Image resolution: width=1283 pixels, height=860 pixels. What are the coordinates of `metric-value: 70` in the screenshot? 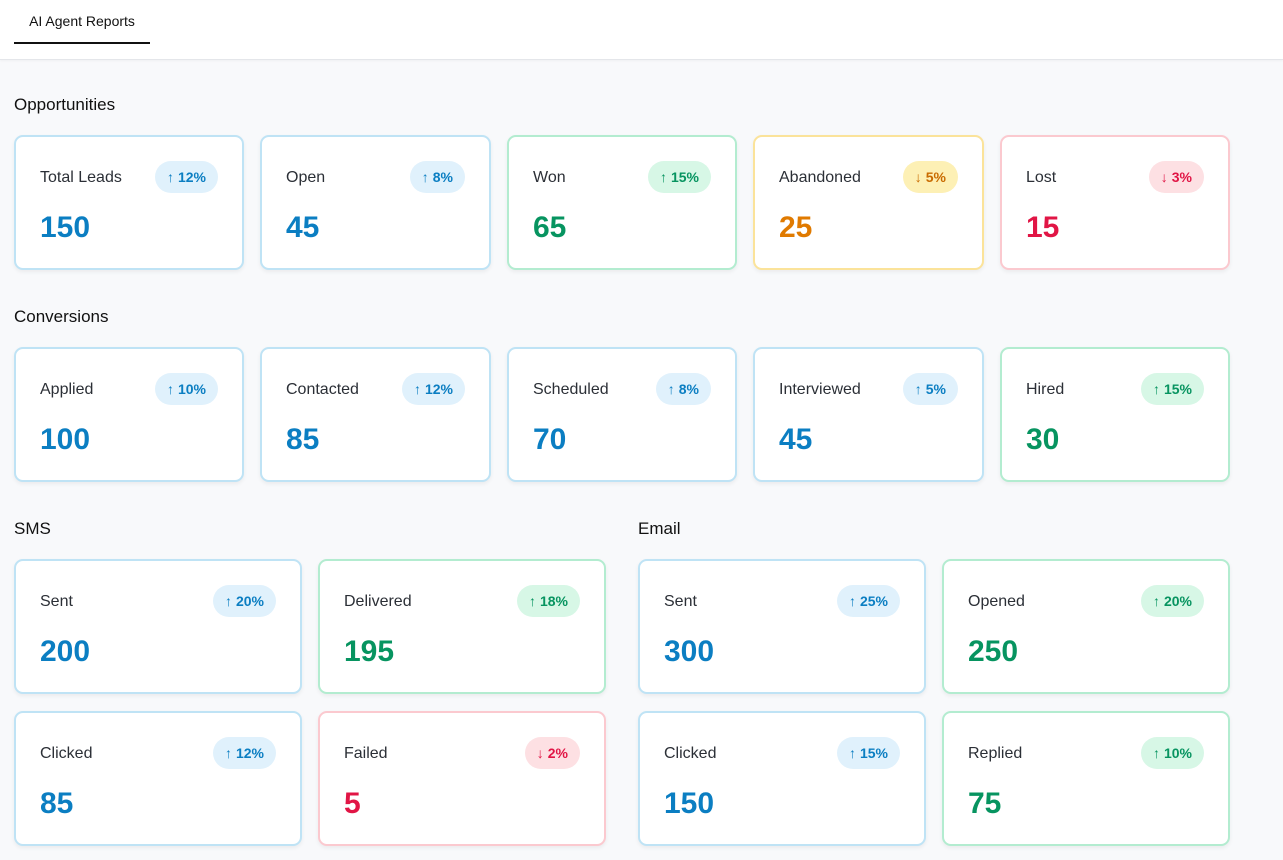 It's located at (550, 439).